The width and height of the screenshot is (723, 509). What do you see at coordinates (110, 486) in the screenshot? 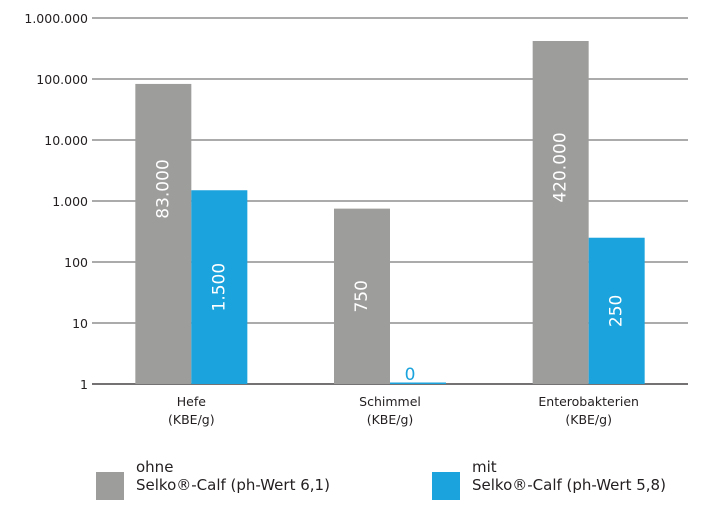
I see `legend-swatch-ohne` at bounding box center [110, 486].